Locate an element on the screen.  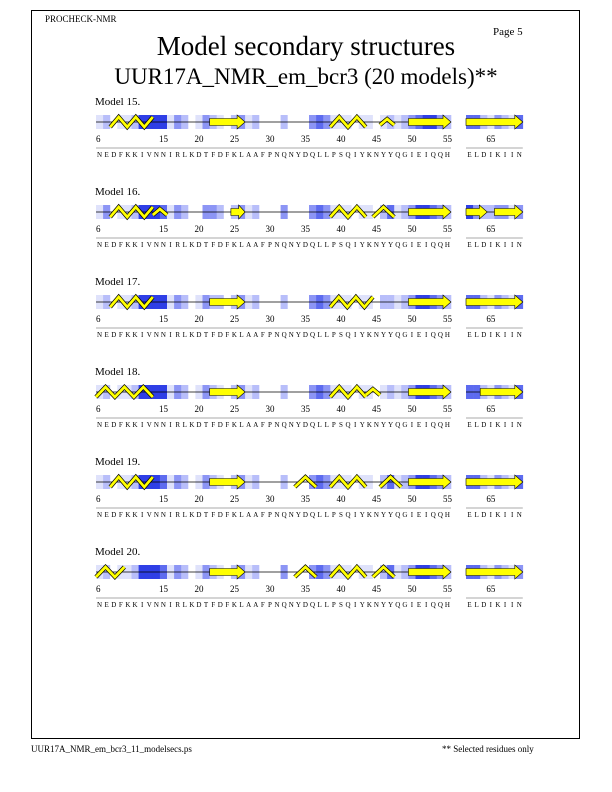
sequence-letter: V is located at coordinates (149, 425).